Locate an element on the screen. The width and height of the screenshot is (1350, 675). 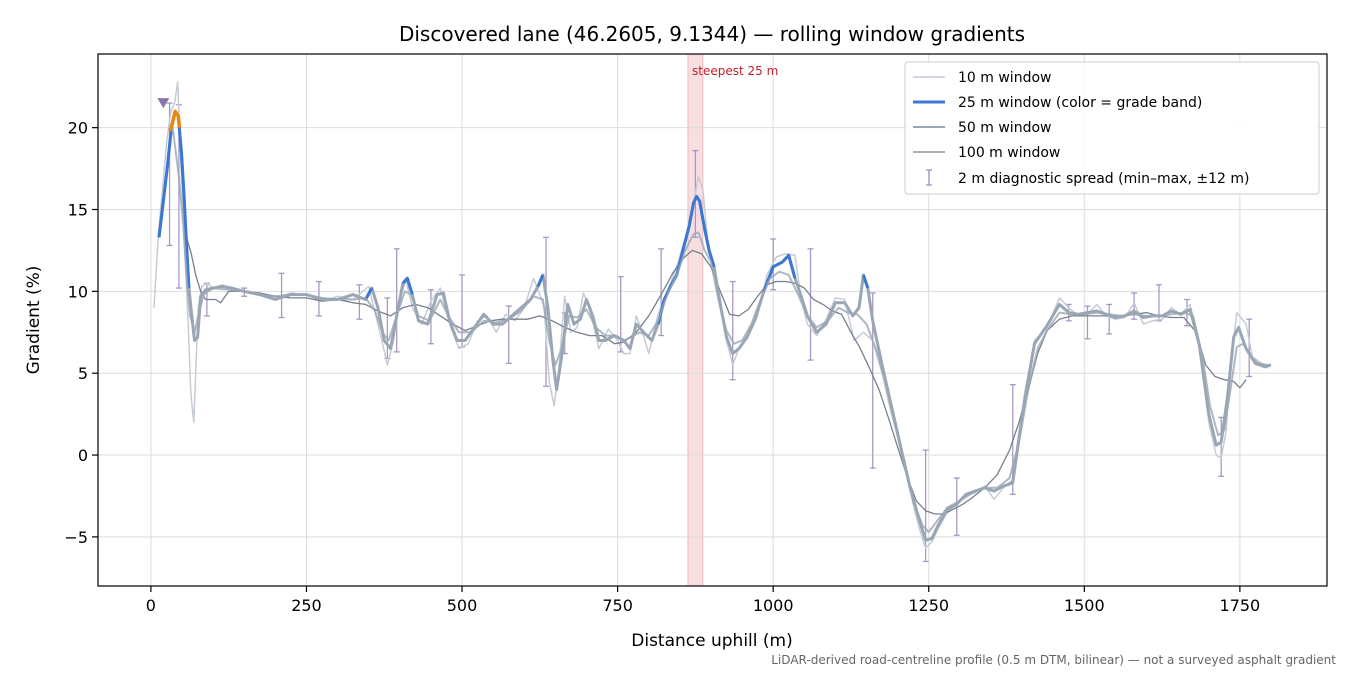
x-tick-label: 1500 is located at coordinates (1084, 605).